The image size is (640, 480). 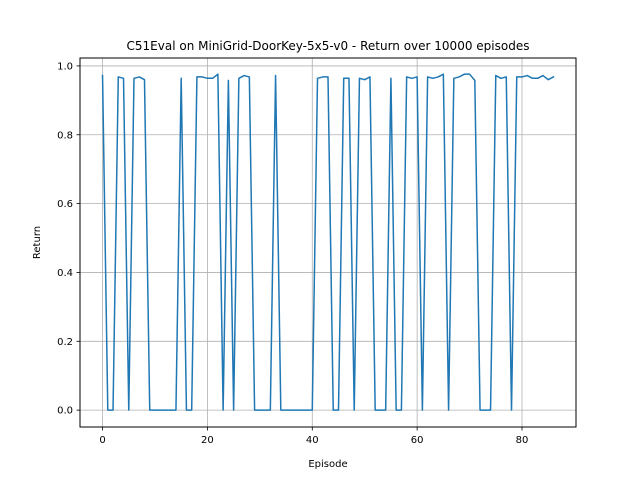 What do you see at coordinates (65, 342) in the screenshot?
I see `y-tick-label: 0.2` at bounding box center [65, 342].